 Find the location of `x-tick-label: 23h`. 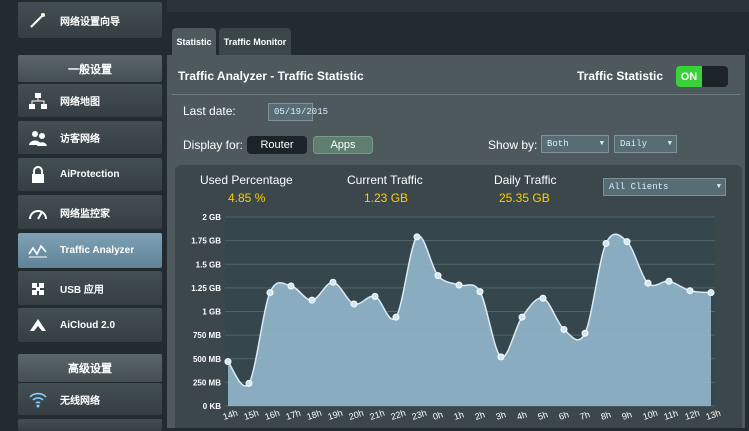

x-tick-label: 23h is located at coordinates (419, 415).